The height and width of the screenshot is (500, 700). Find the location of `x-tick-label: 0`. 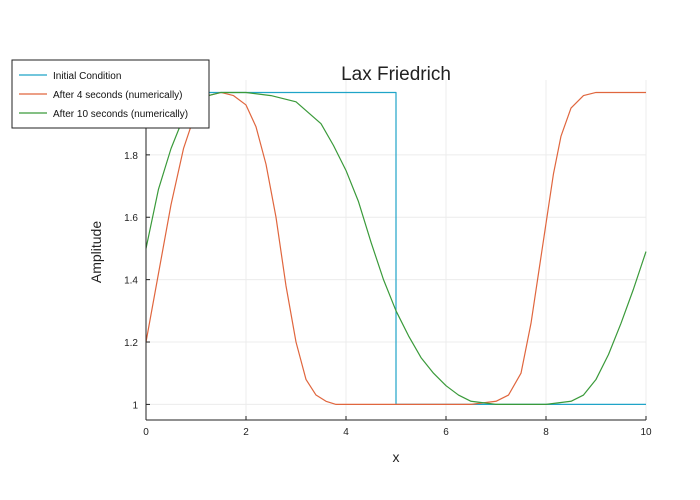

x-tick-label: 0 is located at coordinates (146, 432).